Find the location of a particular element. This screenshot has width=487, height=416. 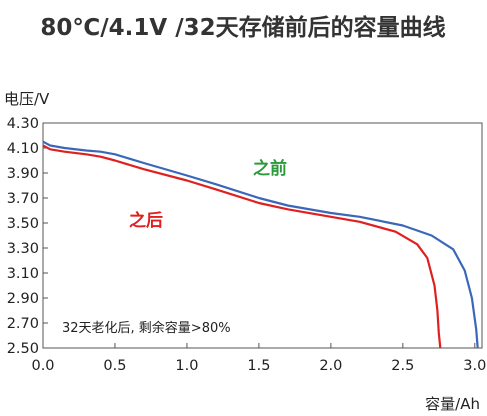

y-tick-label: 4.10 is located at coordinates (23, 149).